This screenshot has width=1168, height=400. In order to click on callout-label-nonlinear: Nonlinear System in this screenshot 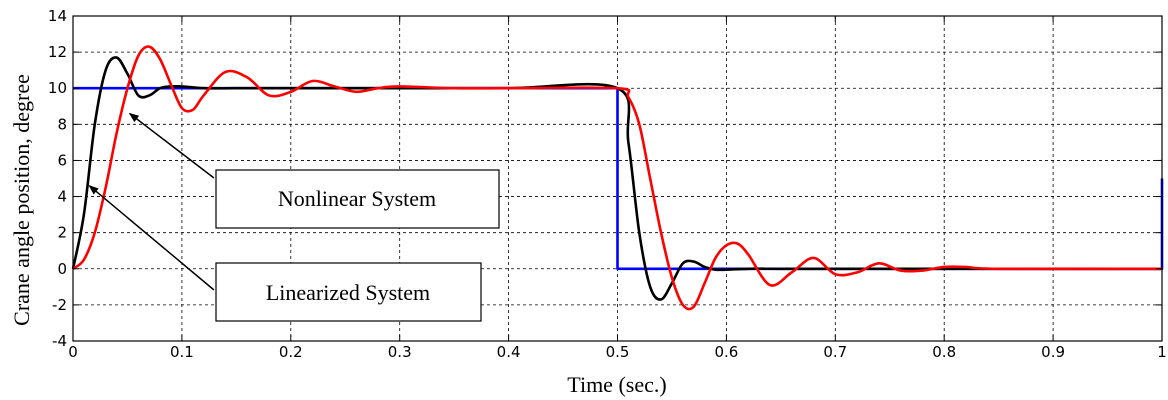, I will do `click(357, 198)`.